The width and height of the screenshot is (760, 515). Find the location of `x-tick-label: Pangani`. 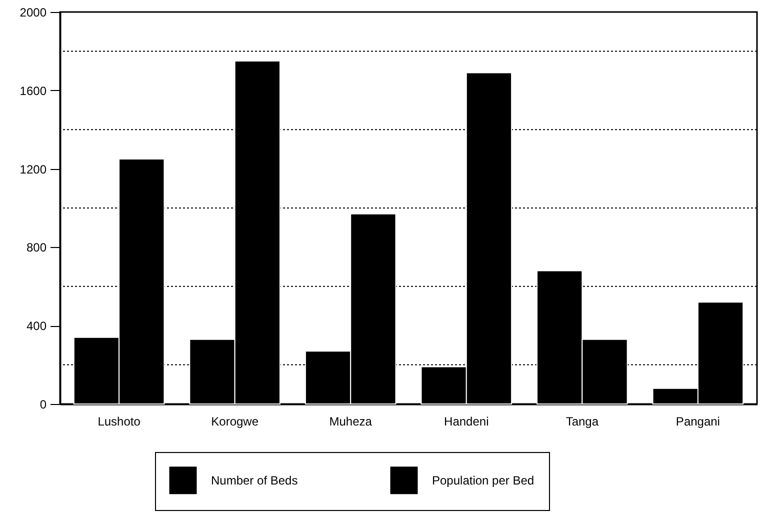

x-tick-label: Pangani is located at coordinates (698, 421).